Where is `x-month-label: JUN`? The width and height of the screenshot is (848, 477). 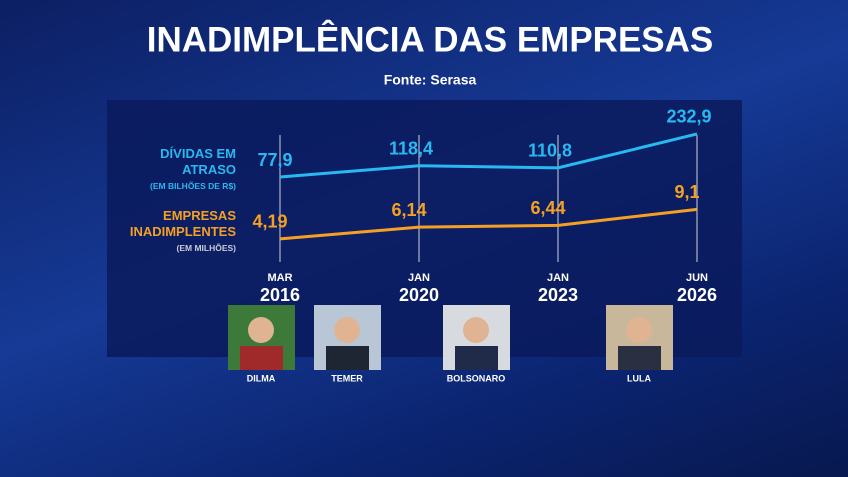
x-month-label: JUN is located at coordinates (697, 278).